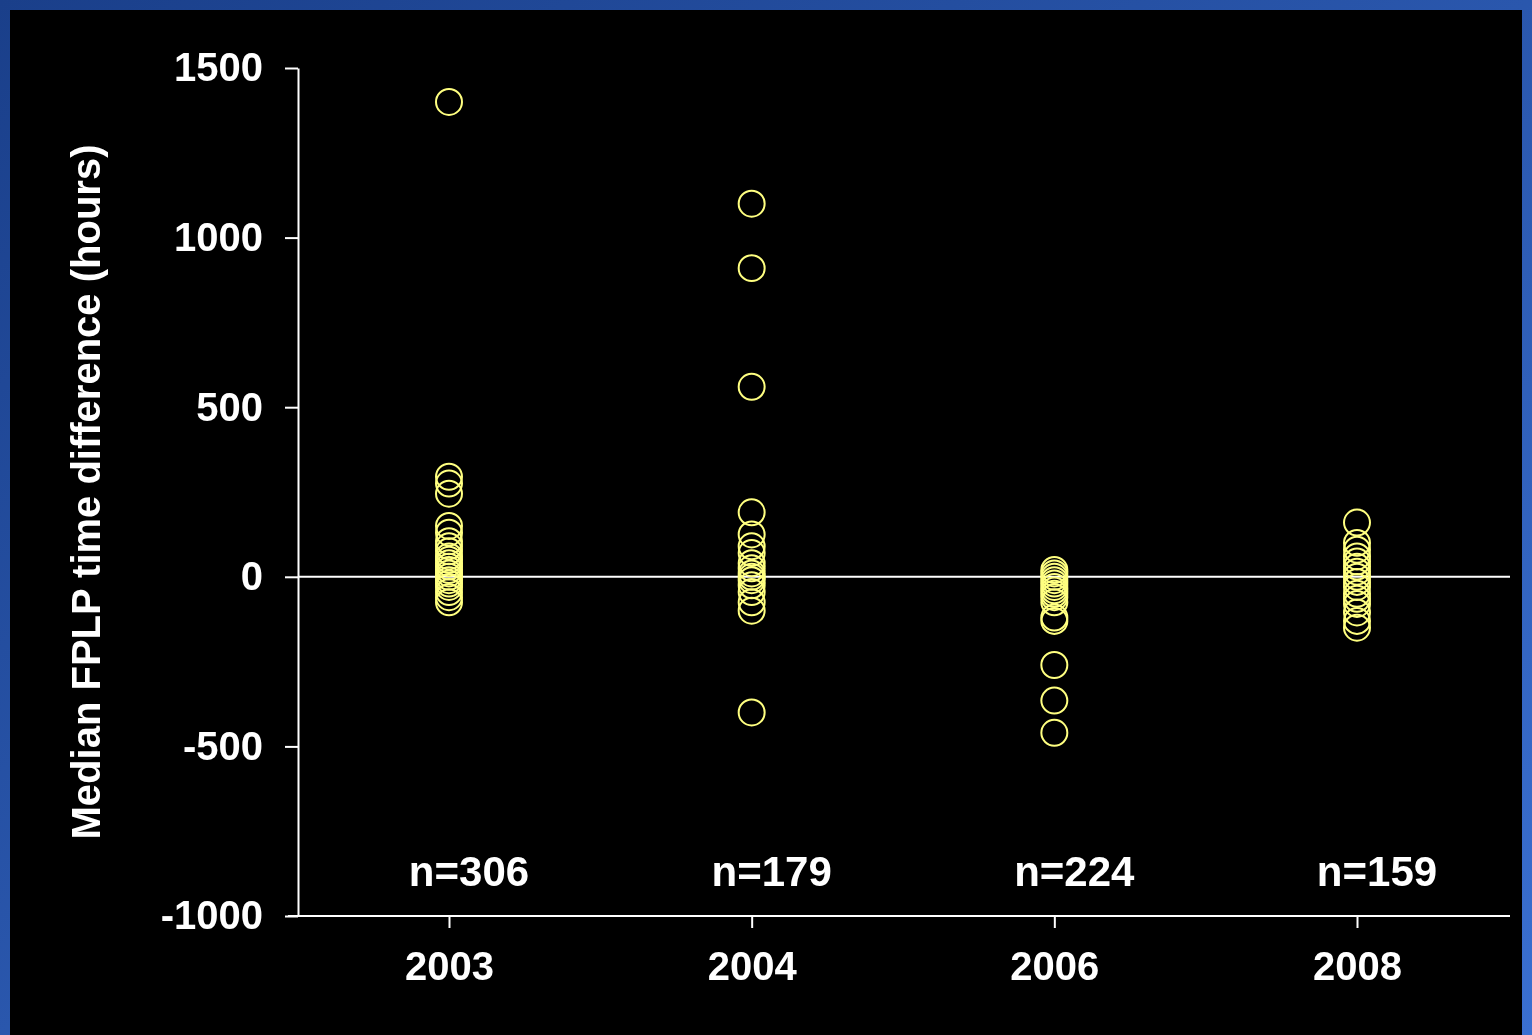 The height and width of the screenshot is (1035, 1532). Describe the element at coordinates (222, 745) in the screenshot. I see `y-tick-label: -500` at that location.